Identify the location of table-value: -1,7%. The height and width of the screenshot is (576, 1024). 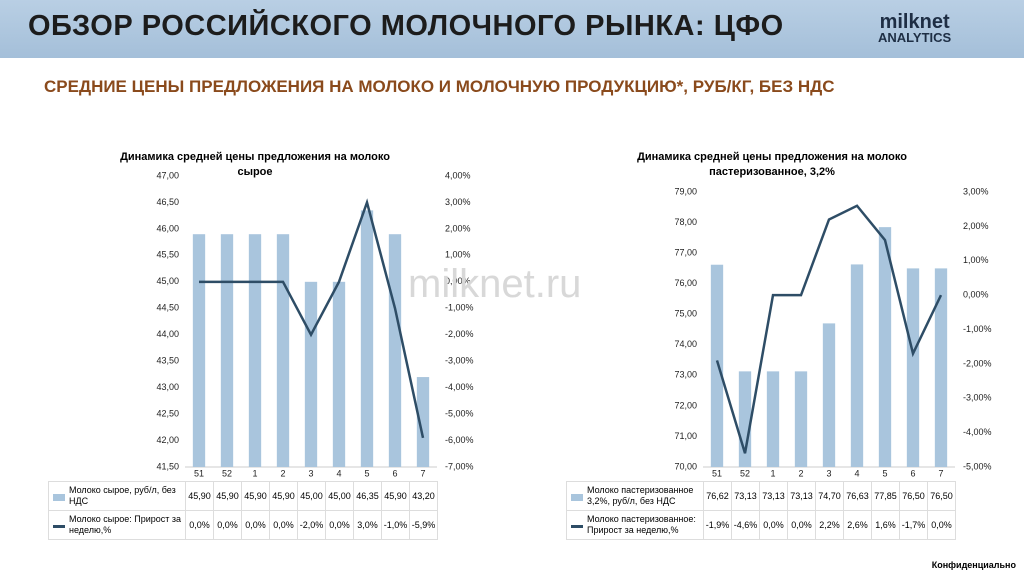
(913, 525).